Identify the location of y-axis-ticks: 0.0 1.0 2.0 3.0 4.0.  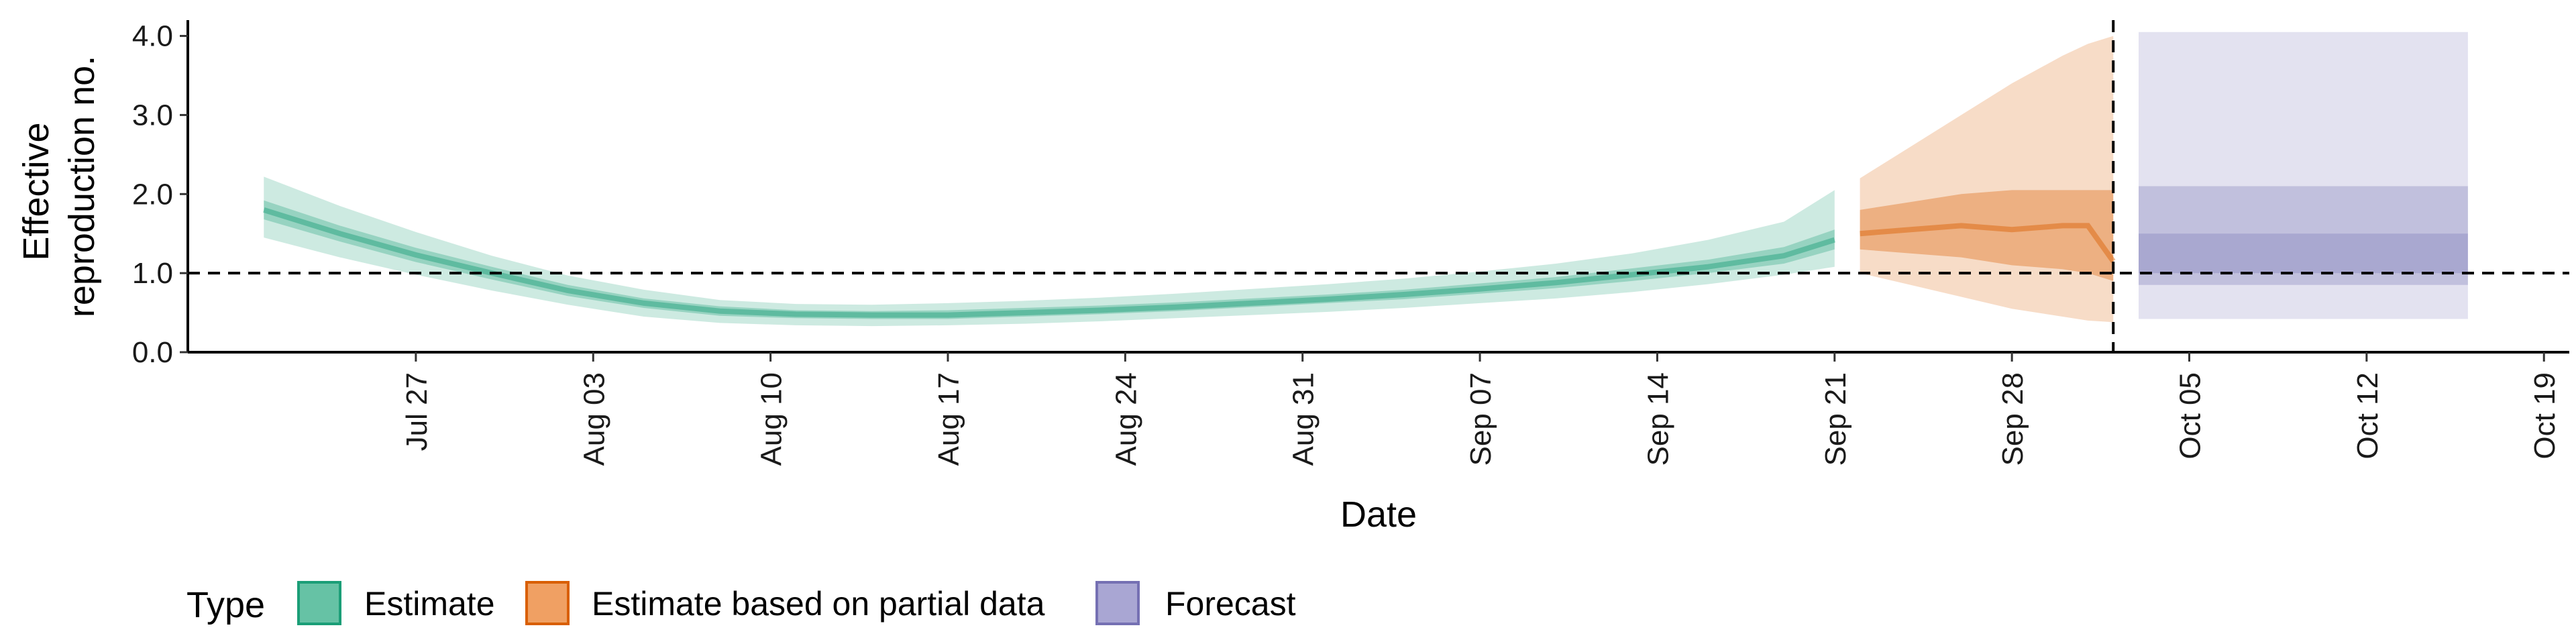
(160, 194).